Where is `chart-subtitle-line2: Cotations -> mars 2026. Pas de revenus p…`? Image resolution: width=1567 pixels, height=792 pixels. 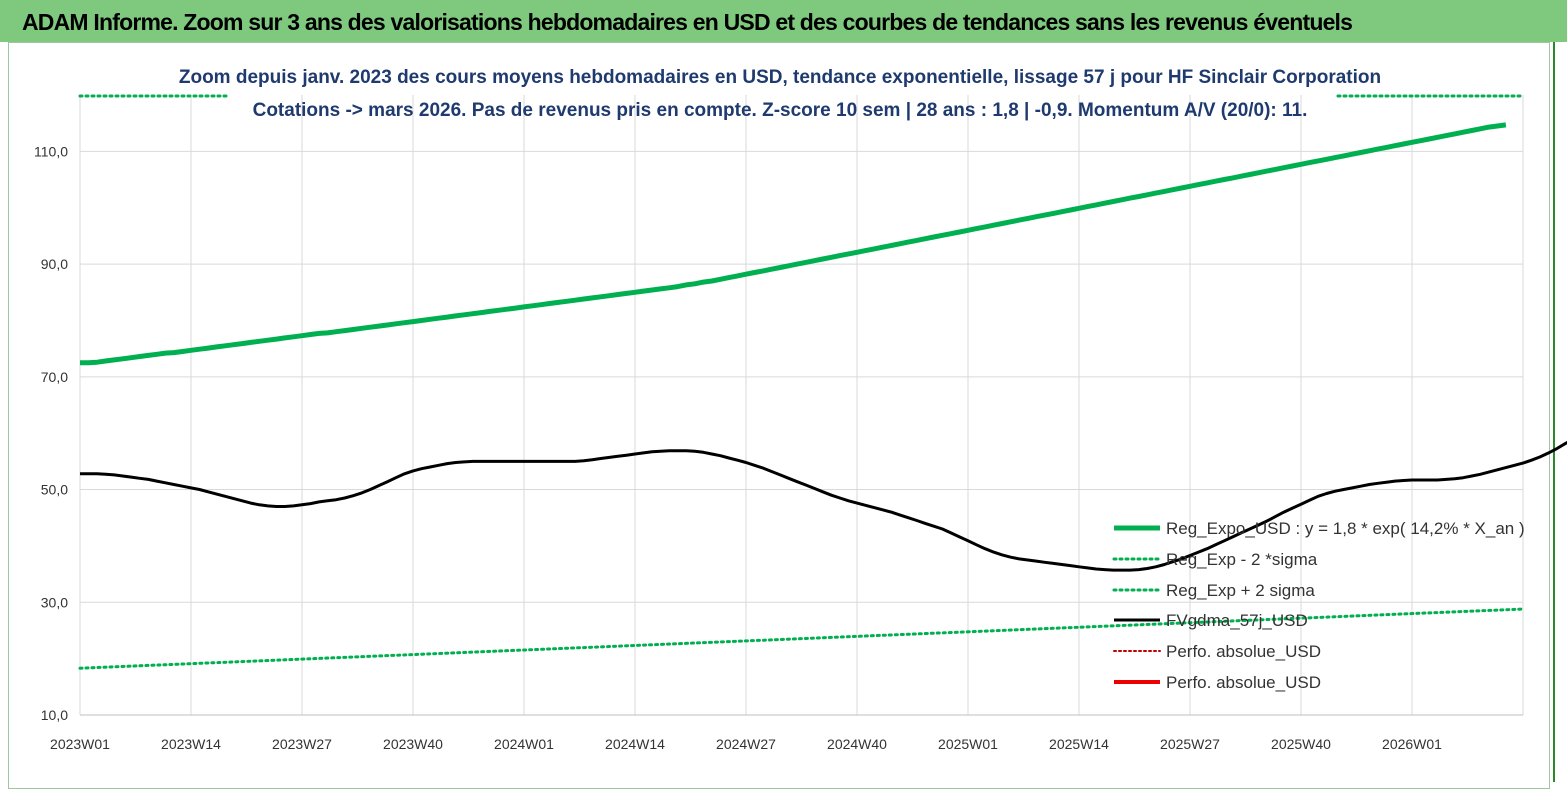
chart-subtitle-line2: Cotations -> mars 2026. Pas de revenus p… is located at coordinates (780, 110).